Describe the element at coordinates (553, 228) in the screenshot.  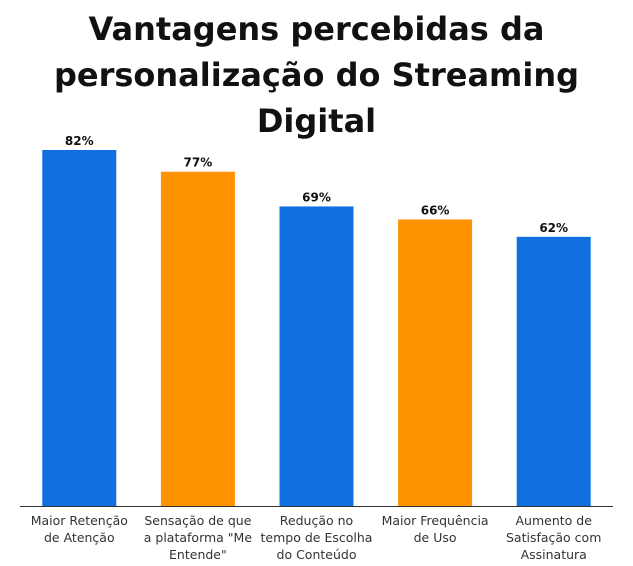
I see `bar-value-label-5: 62%` at that location.